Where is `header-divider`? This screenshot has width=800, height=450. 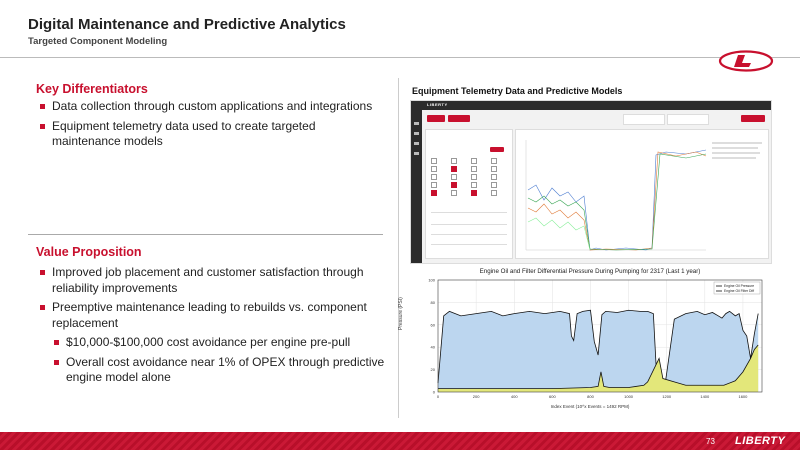 header-divider is located at coordinates (400, 57).